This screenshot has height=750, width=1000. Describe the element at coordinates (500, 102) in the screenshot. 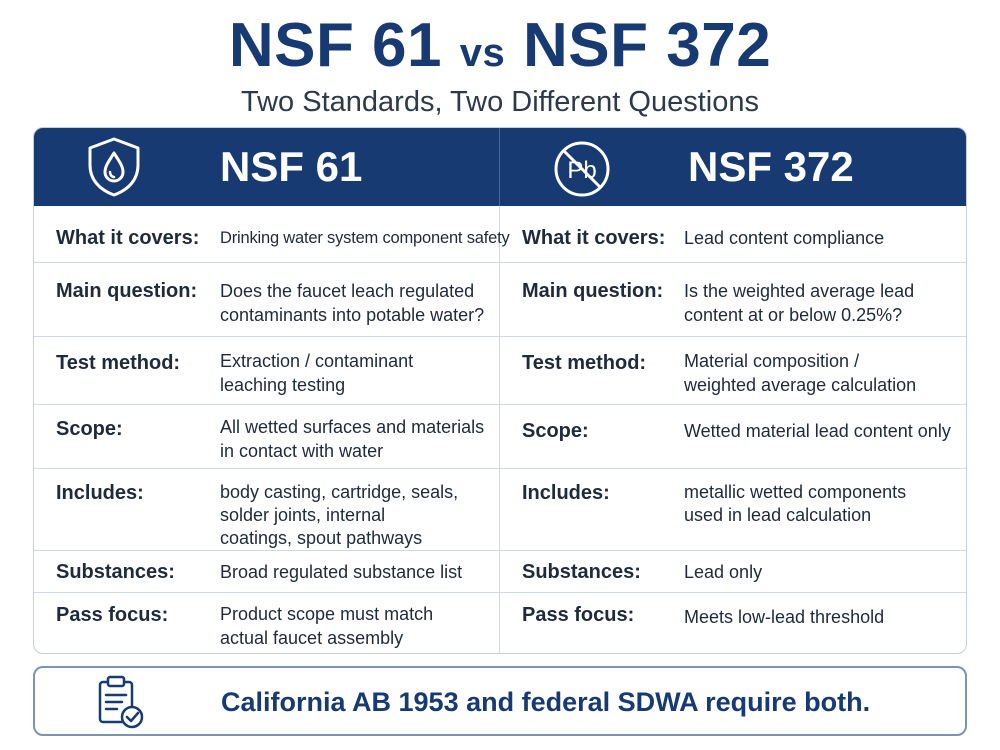

I see `page-subtitle: Two Standards, Two Different Questions` at that location.